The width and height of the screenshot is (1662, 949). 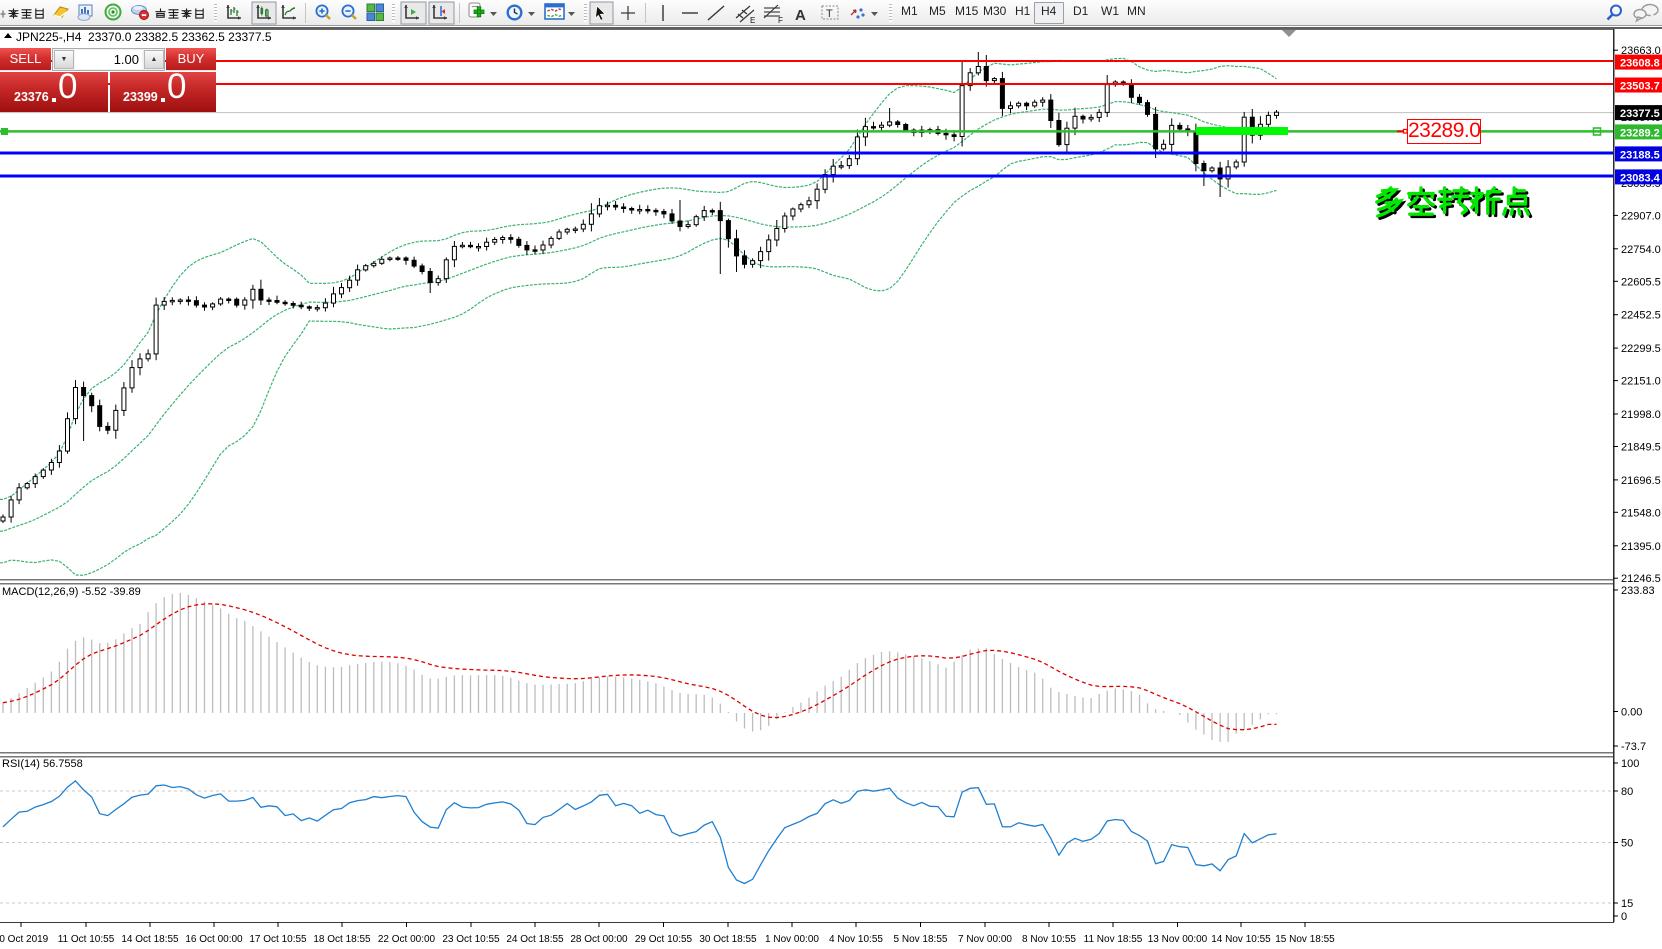 What do you see at coordinates (664, 939) in the screenshot?
I see `svg-text: 29 Oct 10:55` at bounding box center [664, 939].